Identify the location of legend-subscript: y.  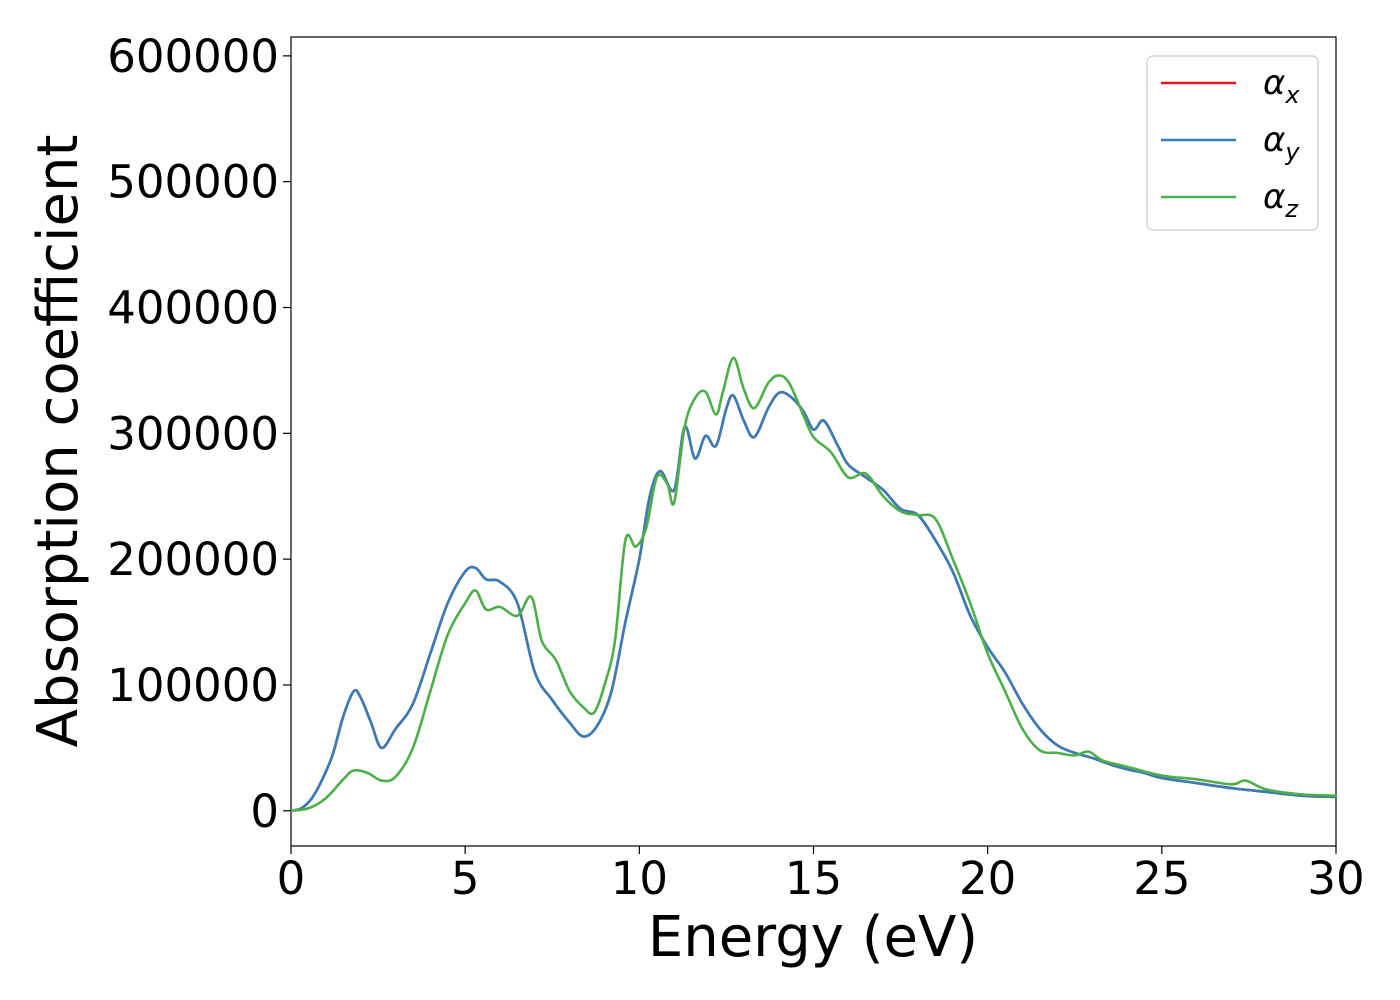
(1292, 152).